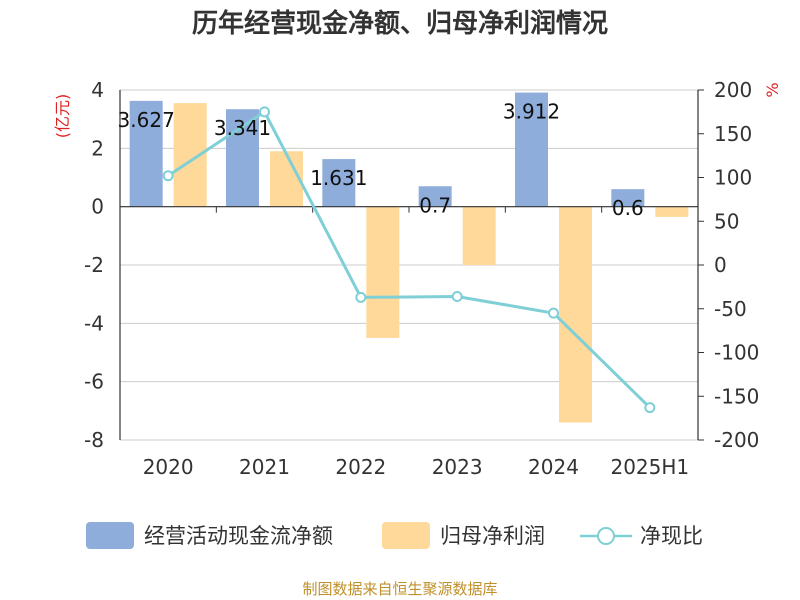 This screenshot has height=600, width=800. Describe the element at coordinates (62, 116) in the screenshot. I see `left-axis-unit: (亿元)` at that location.